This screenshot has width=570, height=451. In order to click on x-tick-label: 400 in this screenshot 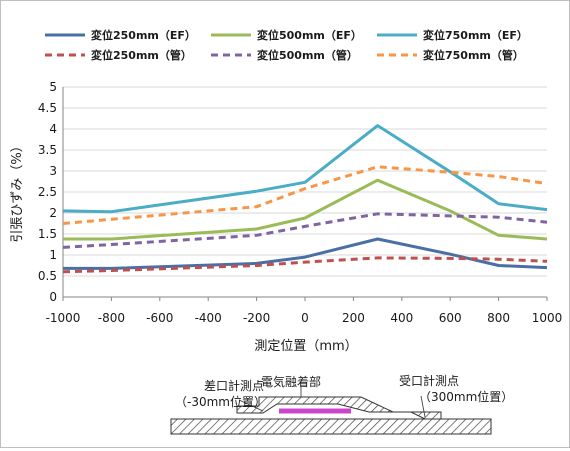, I will do `click(401, 318)`.